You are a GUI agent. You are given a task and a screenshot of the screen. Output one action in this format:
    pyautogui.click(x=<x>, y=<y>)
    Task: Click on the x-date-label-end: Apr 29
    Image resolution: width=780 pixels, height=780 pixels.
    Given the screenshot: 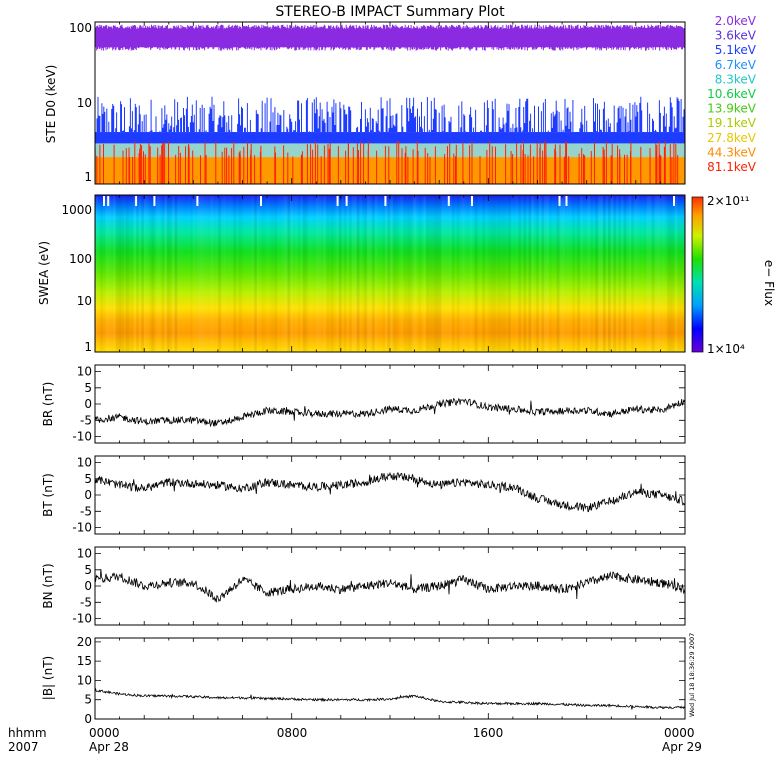 What is the action you would take?
    pyautogui.click(x=682, y=747)
    